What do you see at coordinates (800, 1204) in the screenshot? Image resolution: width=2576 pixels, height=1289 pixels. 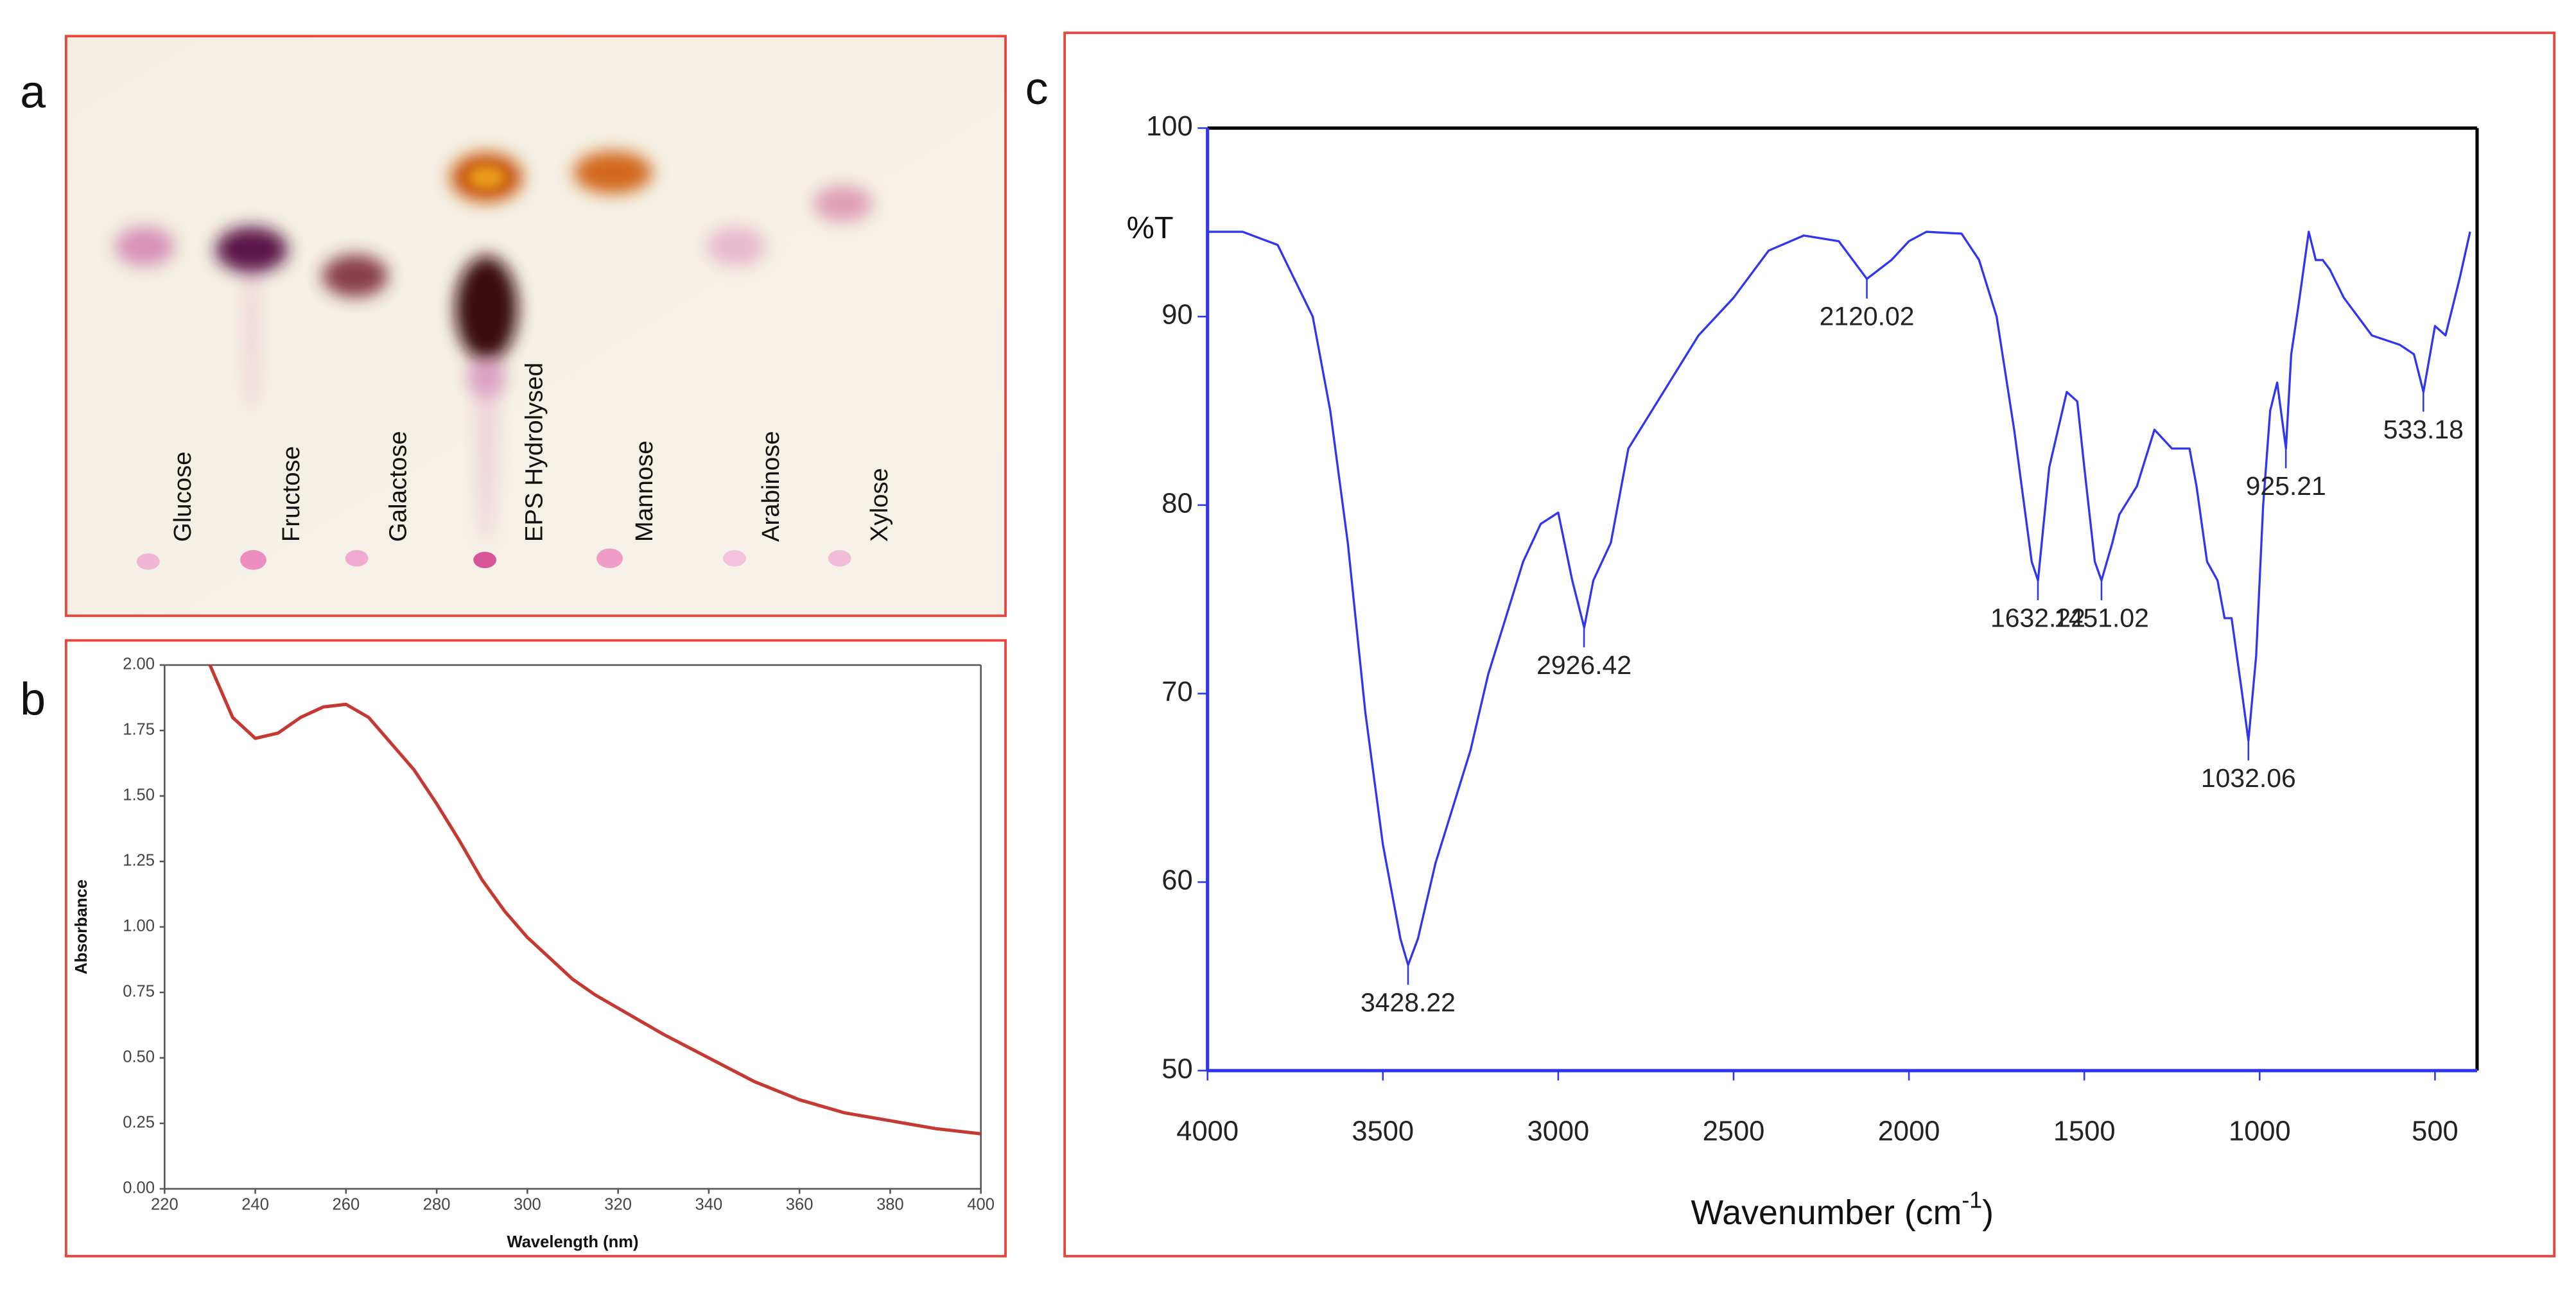 I see `x-tick-label: 360` at bounding box center [800, 1204].